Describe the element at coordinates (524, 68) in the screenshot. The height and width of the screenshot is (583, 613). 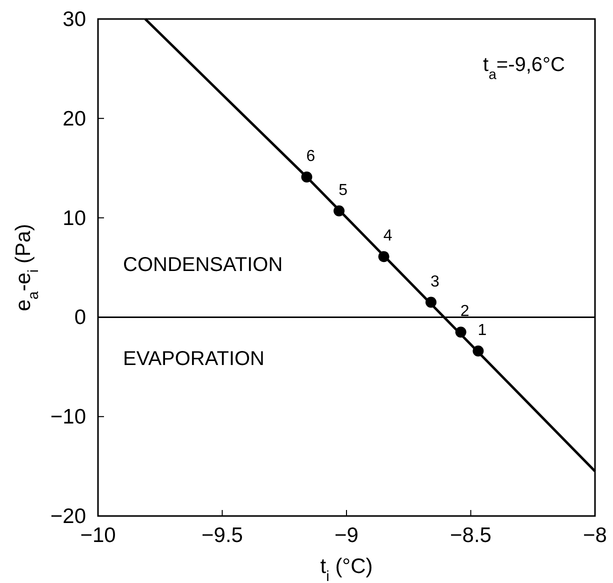
I see `annotation: t$_{a}$=-9,6°C` at that location.